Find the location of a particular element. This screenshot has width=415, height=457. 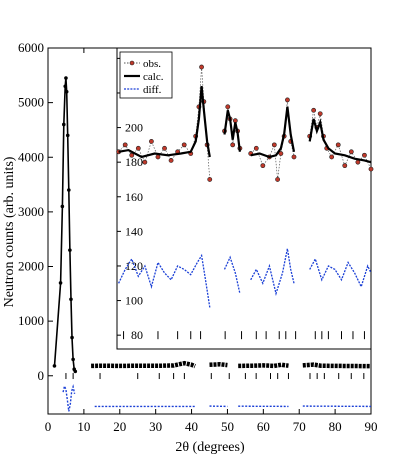

x-tick-label: 20 is located at coordinates (119, 426).